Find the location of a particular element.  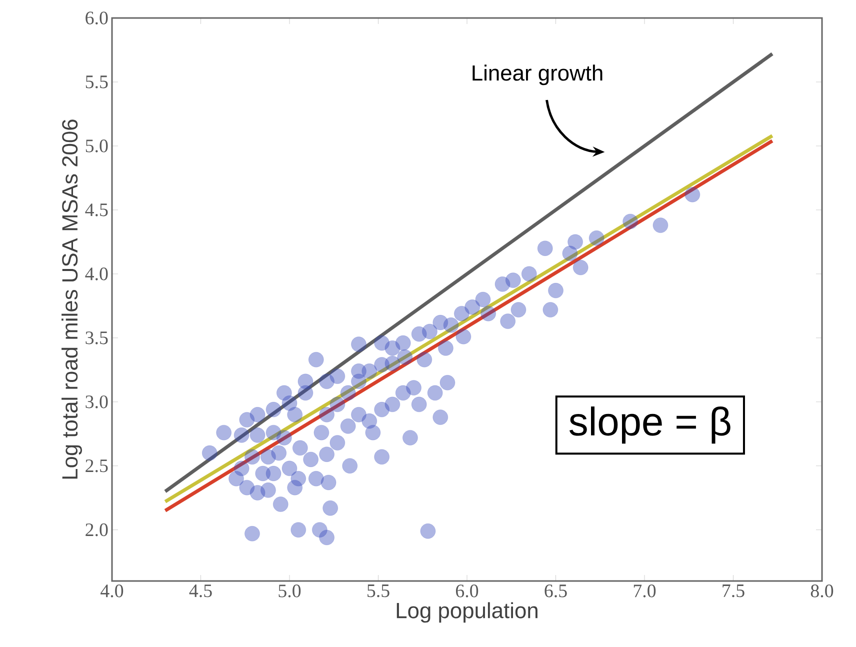

y-tick-label: 2.0 is located at coordinates (97, 529).